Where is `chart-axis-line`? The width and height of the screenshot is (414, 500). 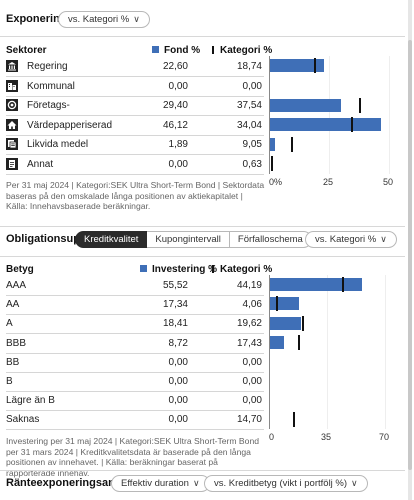
chart-axis-line is located at coordinates (269, 115).